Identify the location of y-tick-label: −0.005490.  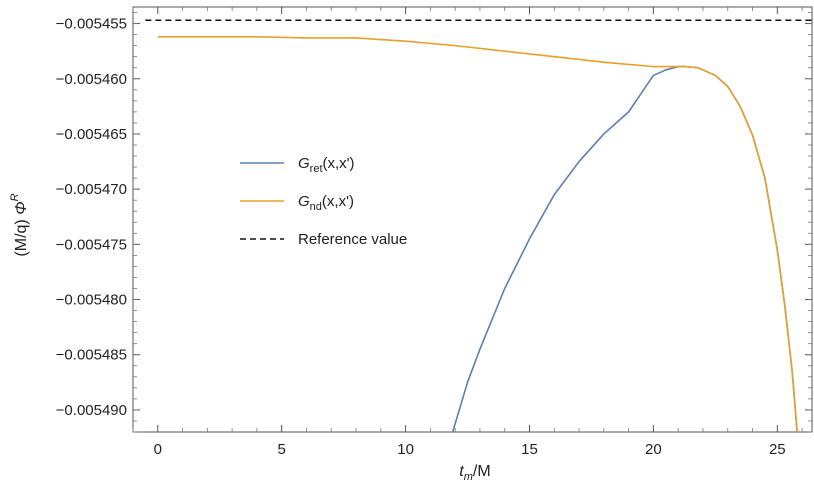
(91, 410).